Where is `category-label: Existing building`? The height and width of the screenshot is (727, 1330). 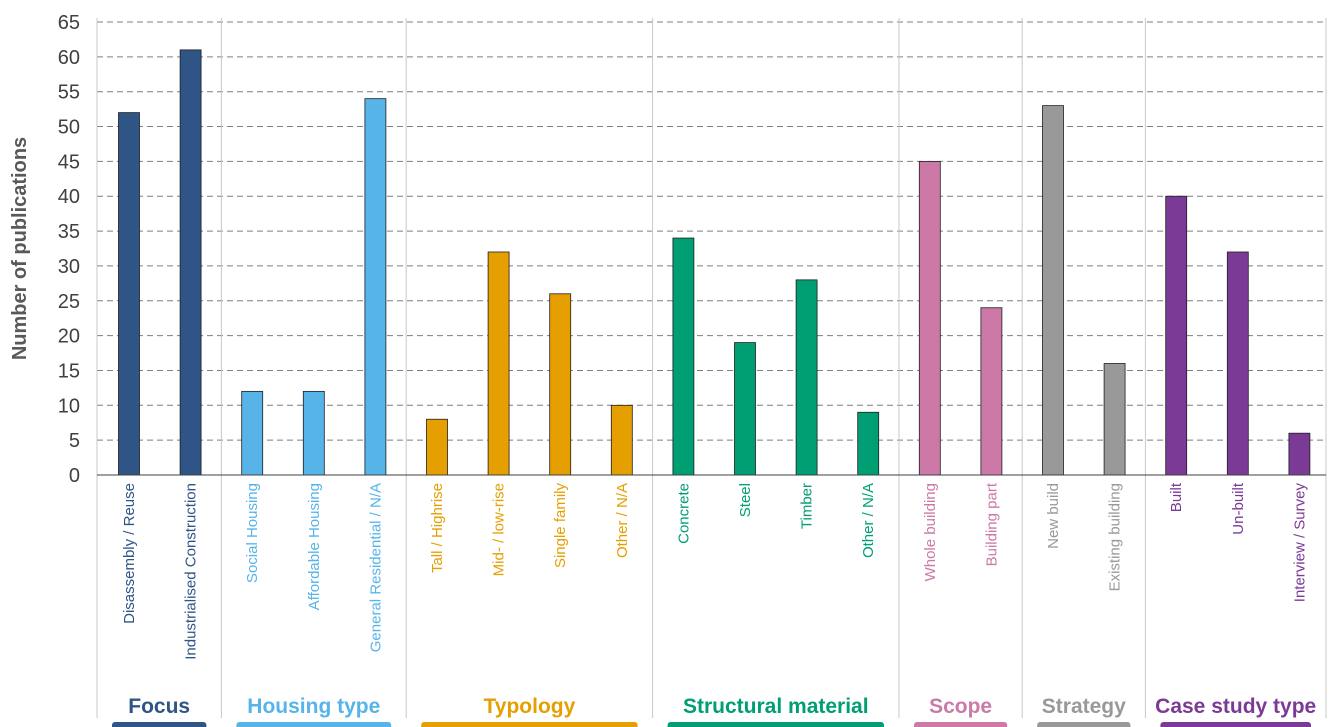 category-label: Existing building is located at coordinates (1115, 537).